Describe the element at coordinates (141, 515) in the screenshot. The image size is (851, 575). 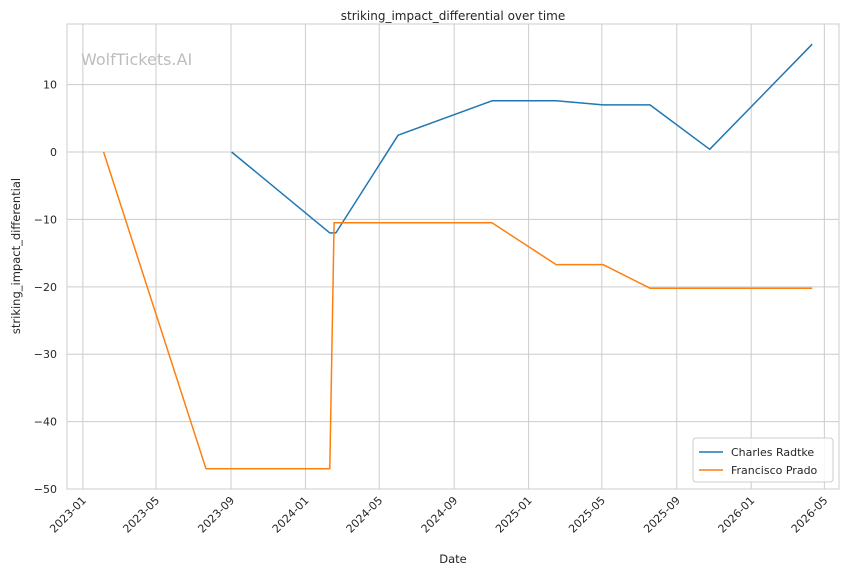
I see `x-tick-label: 2023-05` at that location.